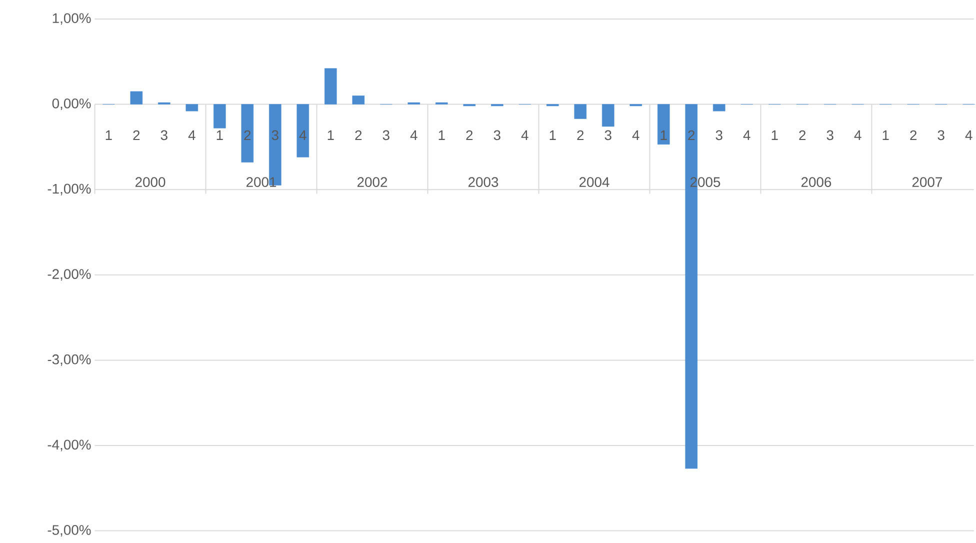  I want to click on annotation: 2000, so click(151, 182).